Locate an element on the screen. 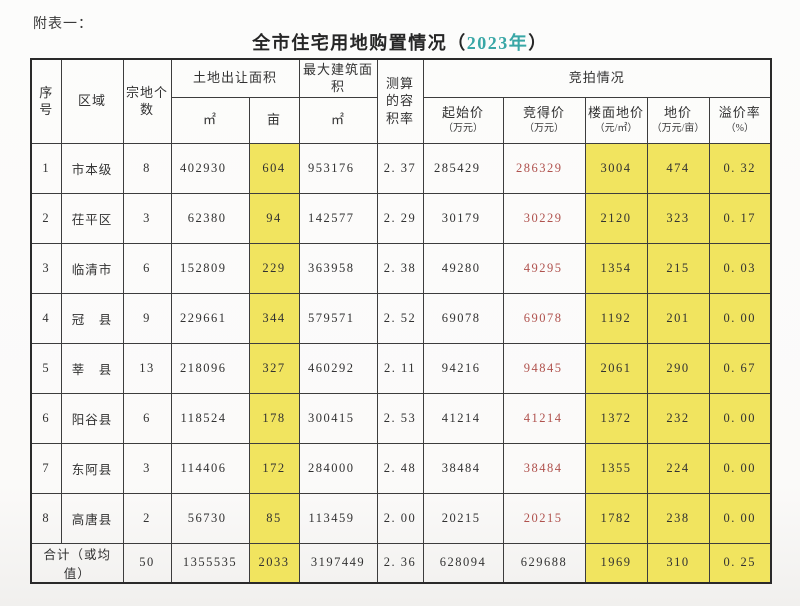 The height and width of the screenshot is (606, 800). cell-region: 冠 县 is located at coordinates (92, 318).